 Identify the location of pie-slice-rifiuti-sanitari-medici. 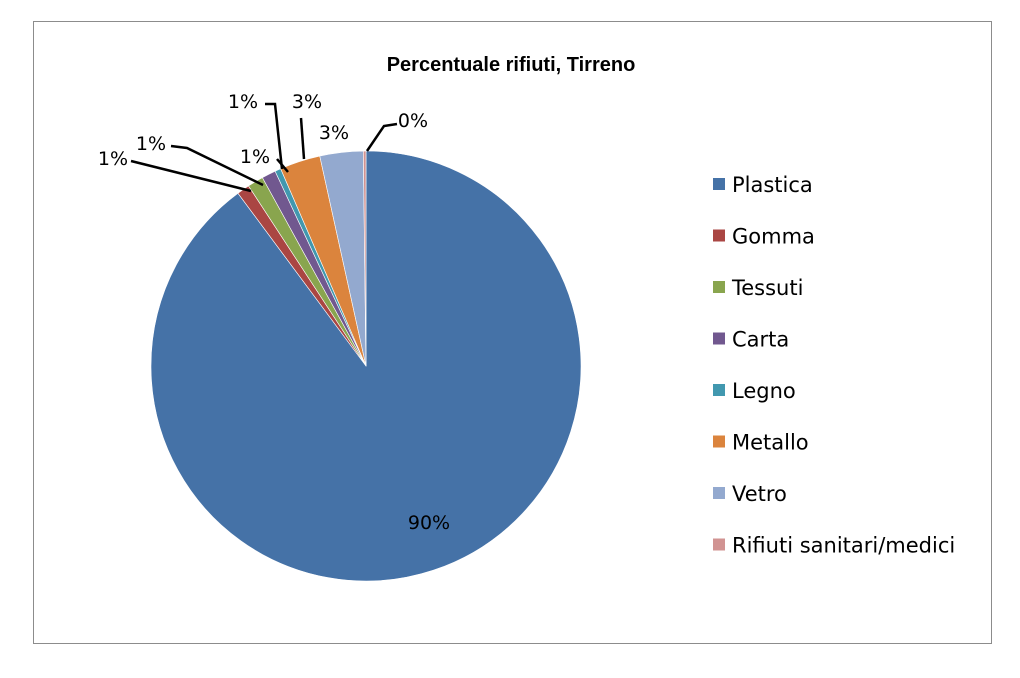
(364, 258).